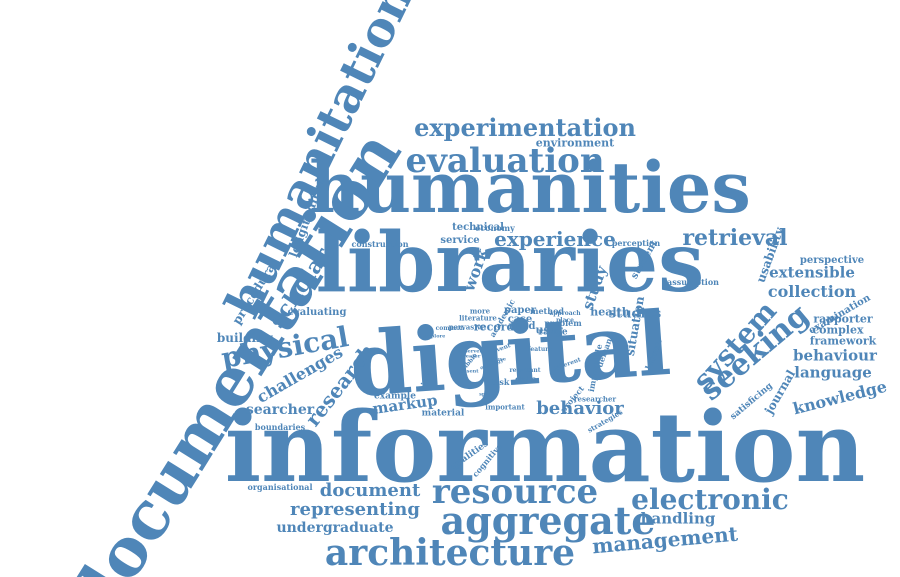  What do you see at coordinates (525, 370) in the screenshot?
I see `word-reluctant: reluctant` at bounding box center [525, 370].